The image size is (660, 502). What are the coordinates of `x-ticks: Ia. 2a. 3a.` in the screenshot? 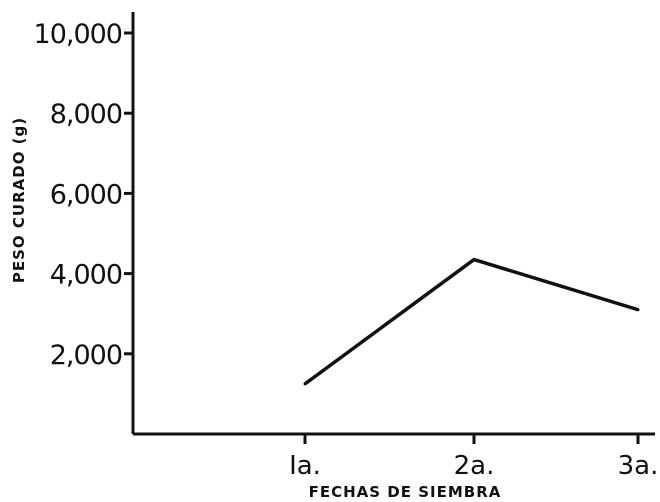 It's located at (473, 457).